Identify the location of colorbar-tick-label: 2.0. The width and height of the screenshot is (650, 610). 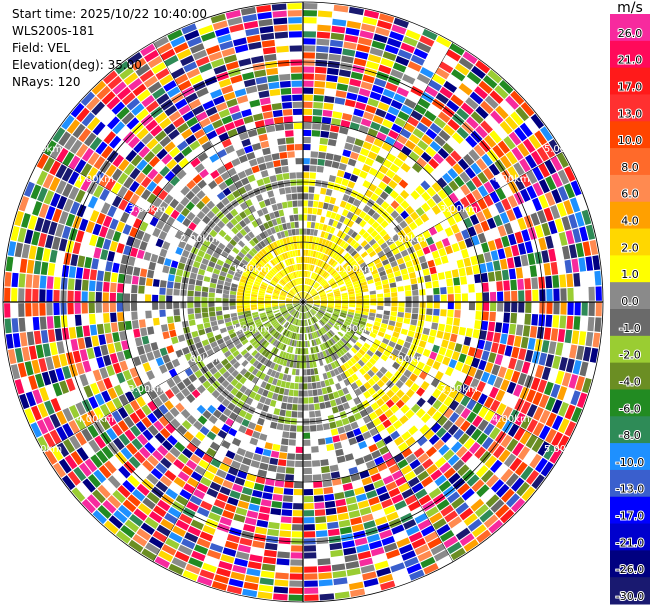
(630, 247).